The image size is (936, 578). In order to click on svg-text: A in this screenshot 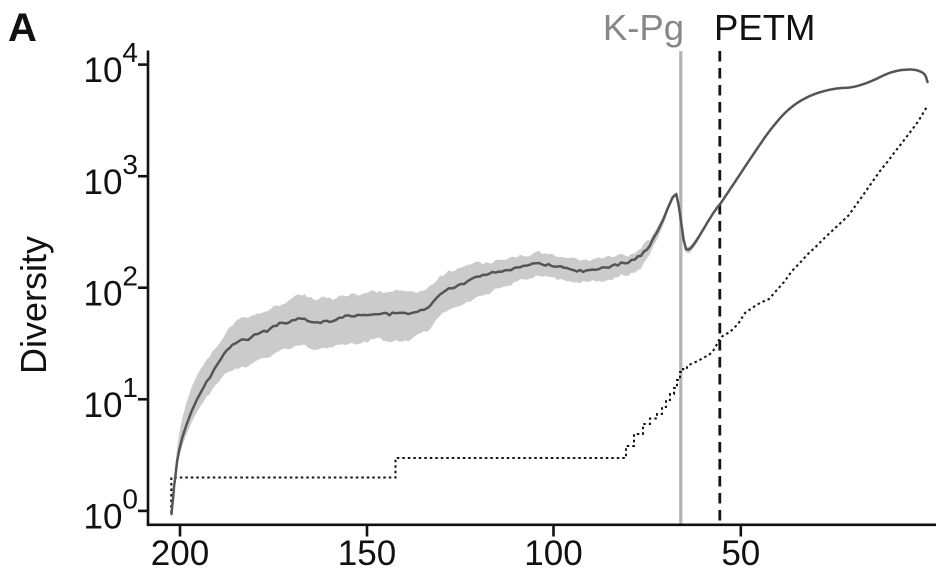, I will do `click(22, 28)`.